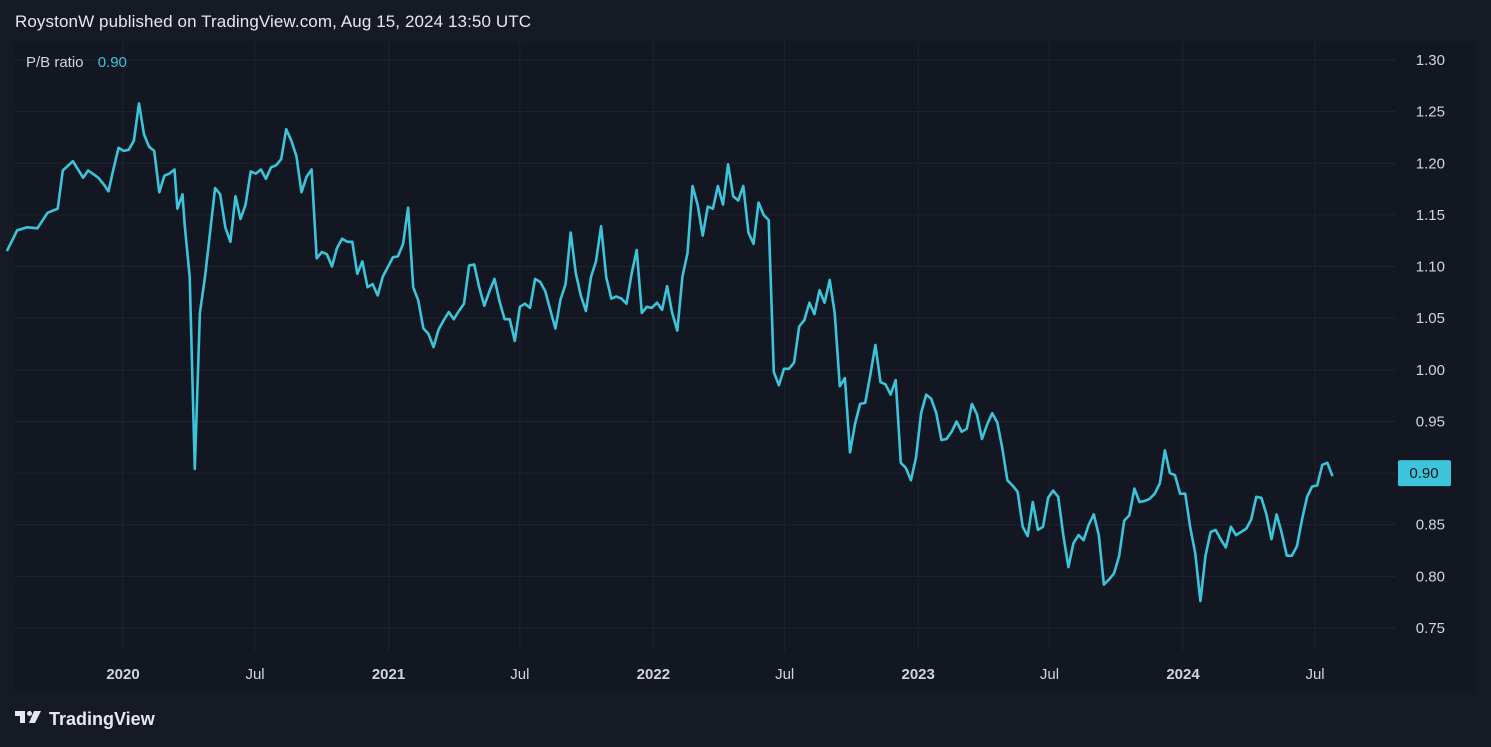 This screenshot has width=1491, height=747. Describe the element at coordinates (102, 719) in the screenshot. I see `footer-brand-name: TradingView` at that location.